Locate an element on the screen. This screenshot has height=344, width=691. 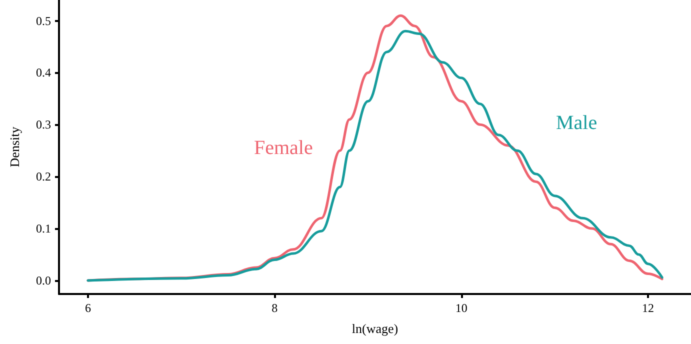
series-label: Male is located at coordinates (577, 123).